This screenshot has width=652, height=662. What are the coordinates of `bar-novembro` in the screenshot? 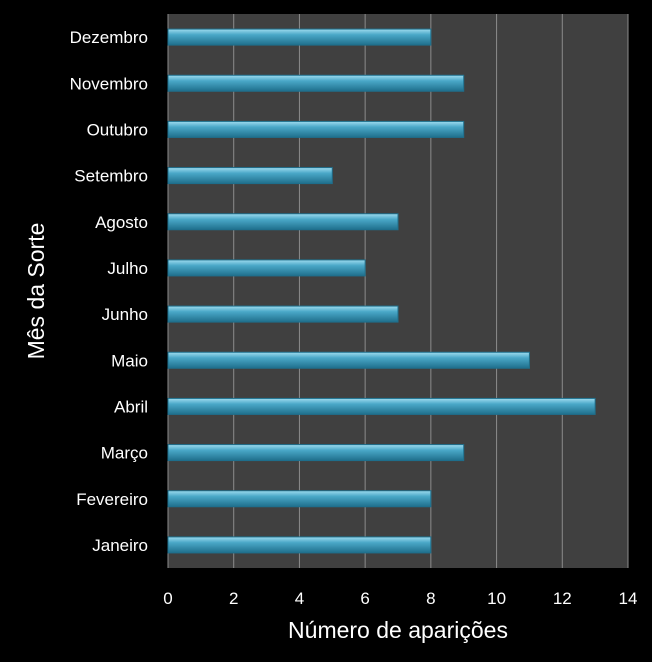 It's located at (316, 83).